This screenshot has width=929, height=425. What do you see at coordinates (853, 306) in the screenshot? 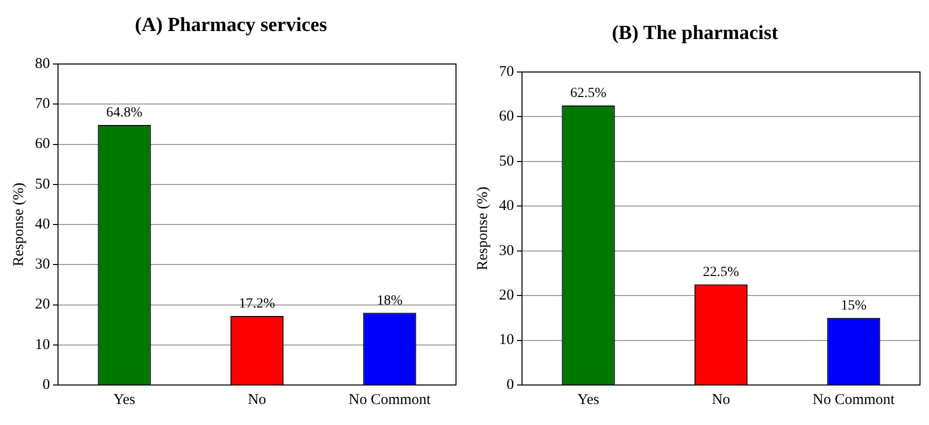
I see `data-label: 15%` at bounding box center [853, 306].